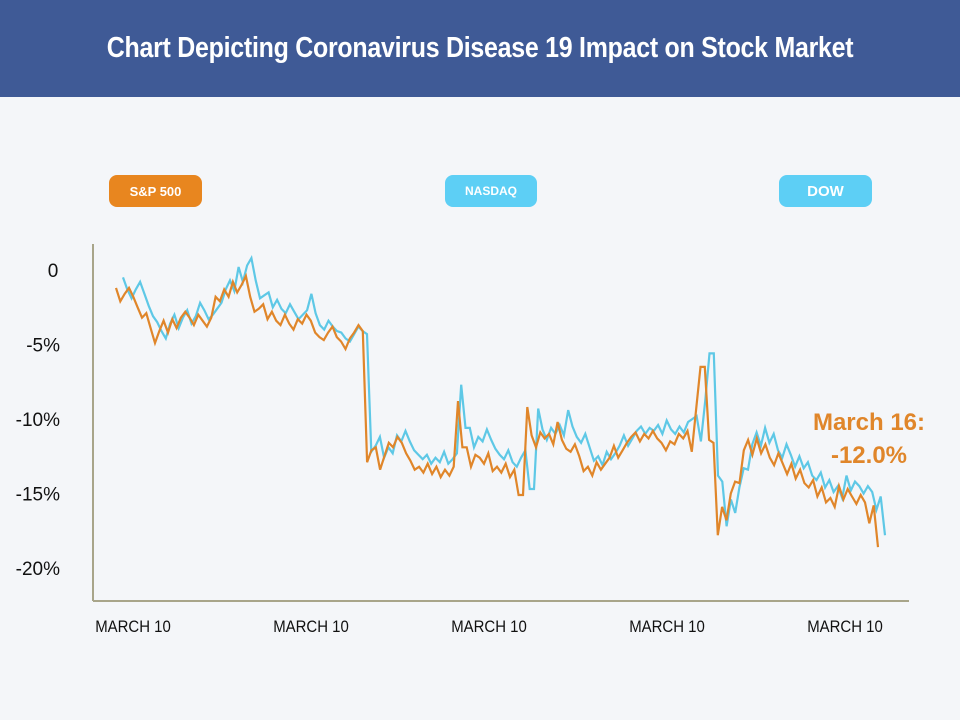 This screenshot has width=960, height=720. Describe the element at coordinates (53, 271) in the screenshot. I see `y-tick-label: 0` at that location.